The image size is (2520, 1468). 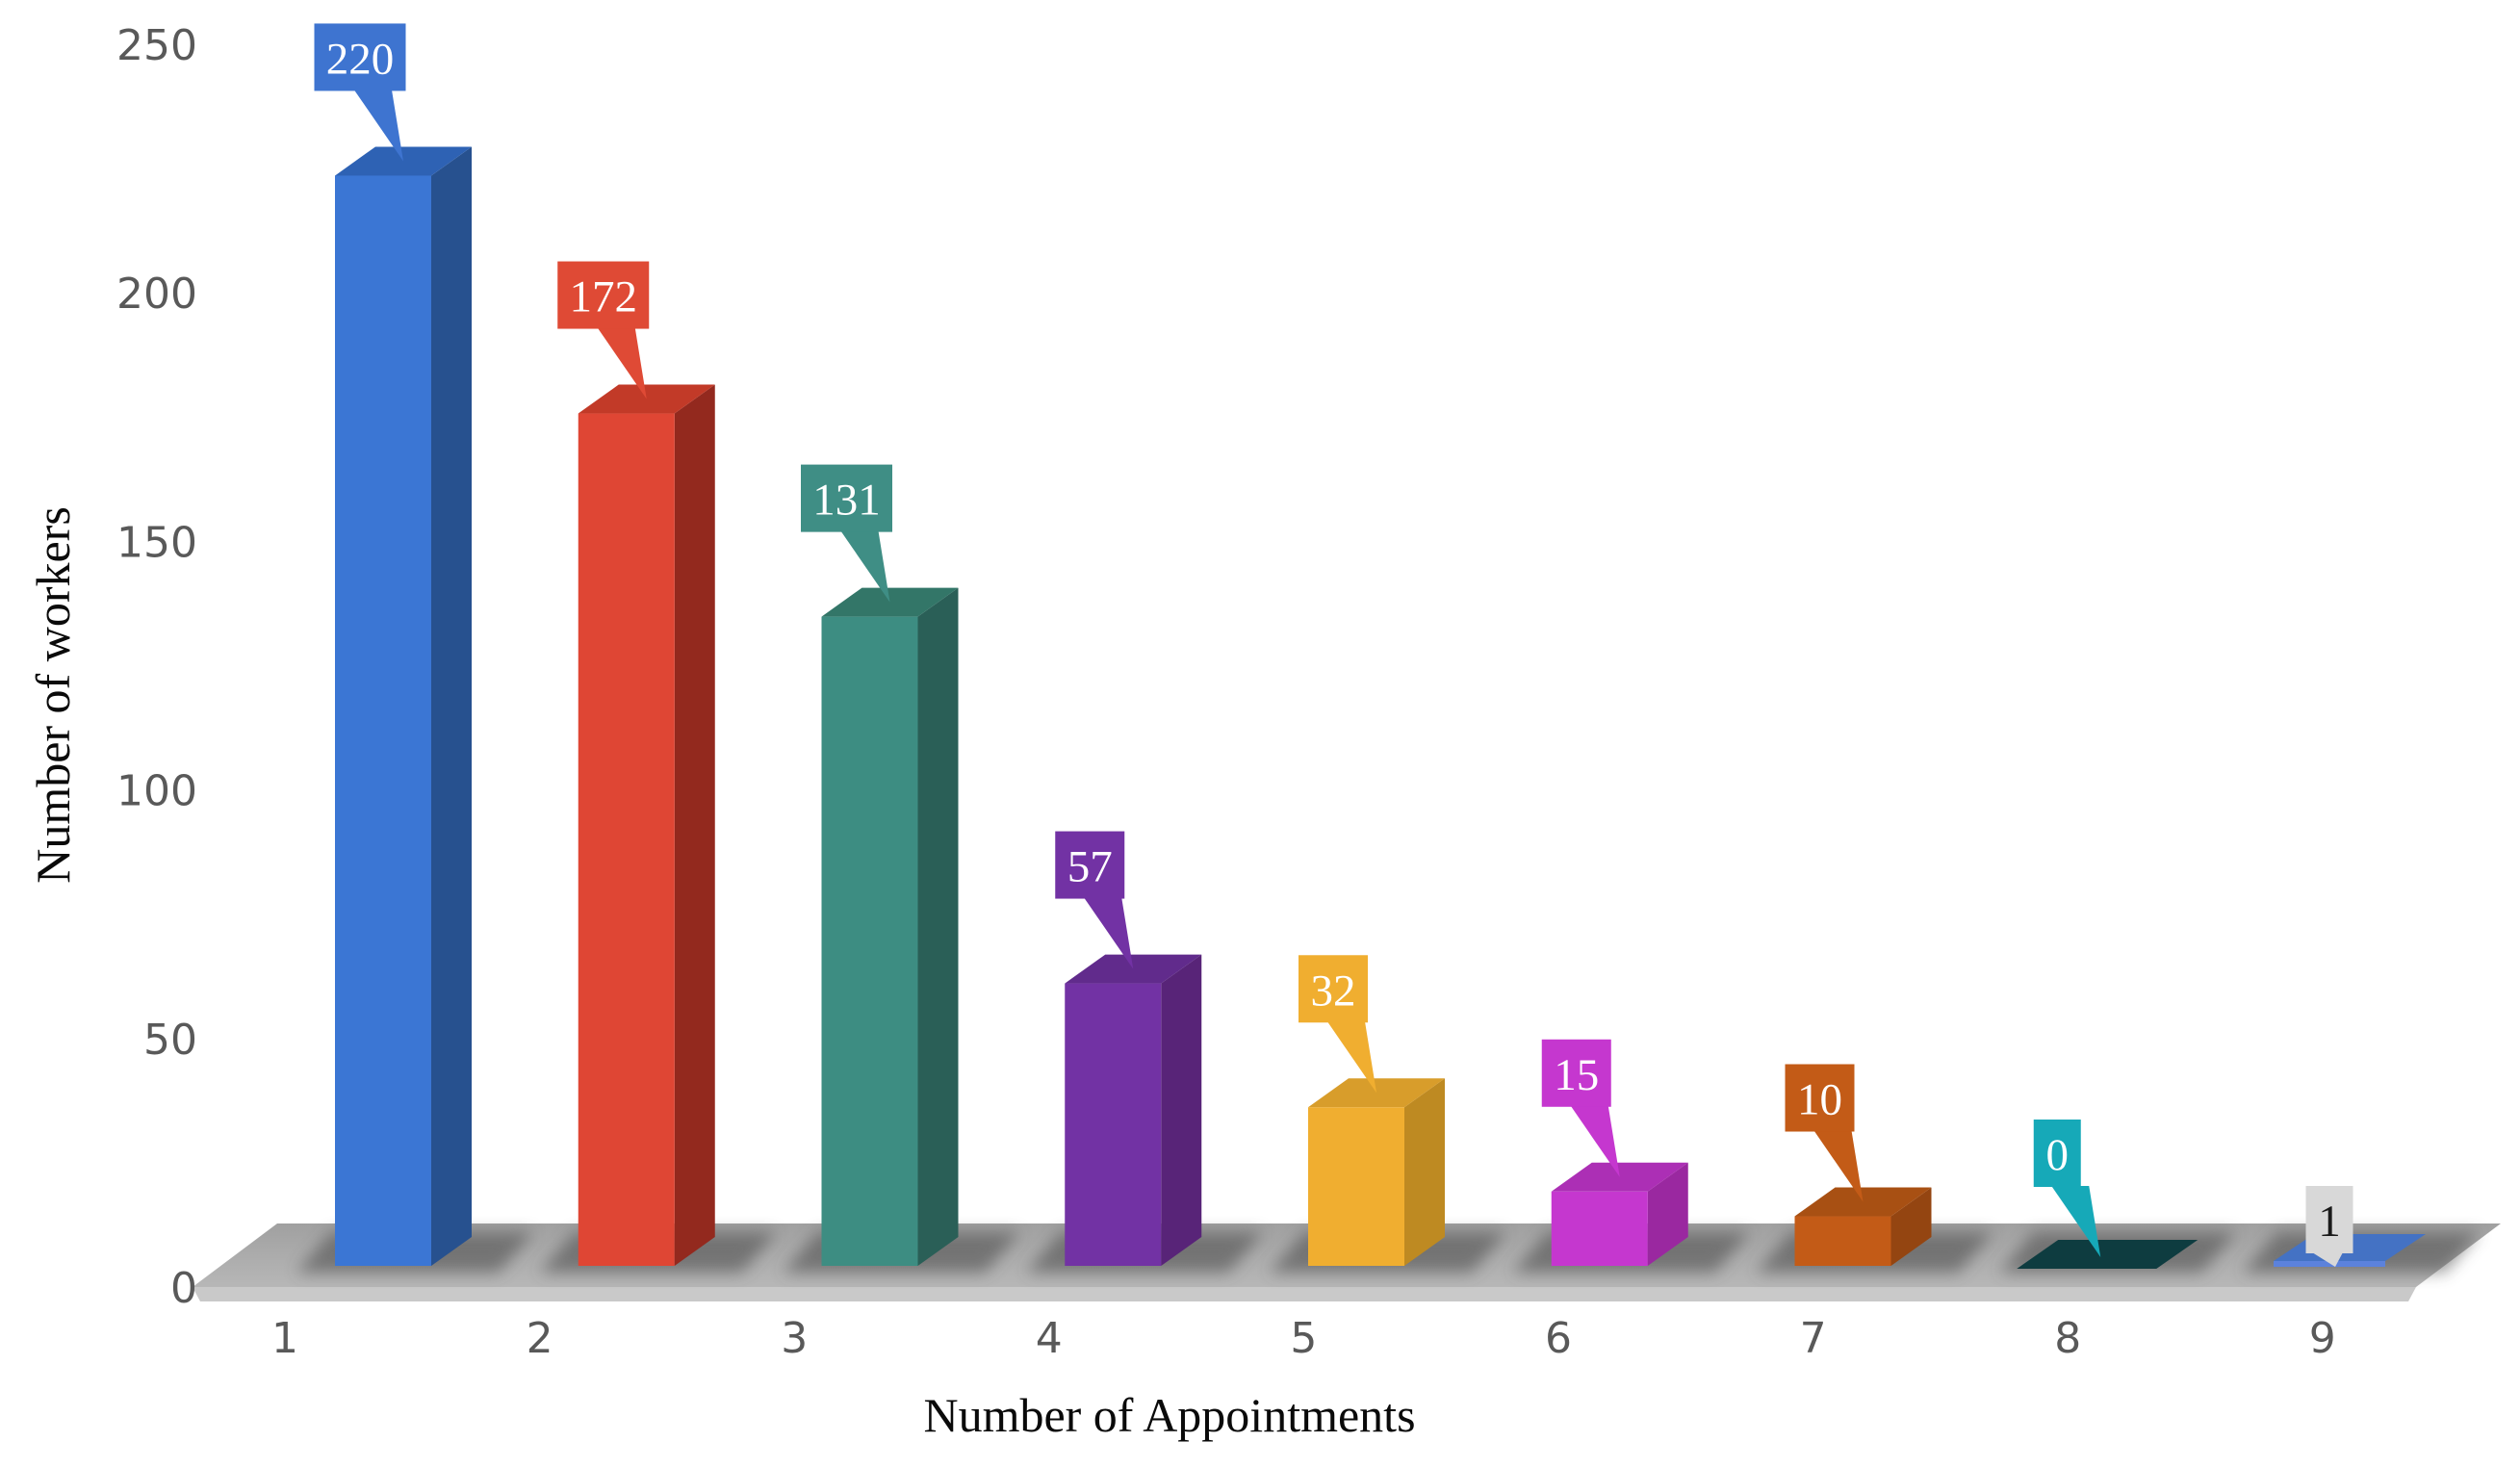 I want to click on callout-value: 15, so click(x=1576, y=1075).